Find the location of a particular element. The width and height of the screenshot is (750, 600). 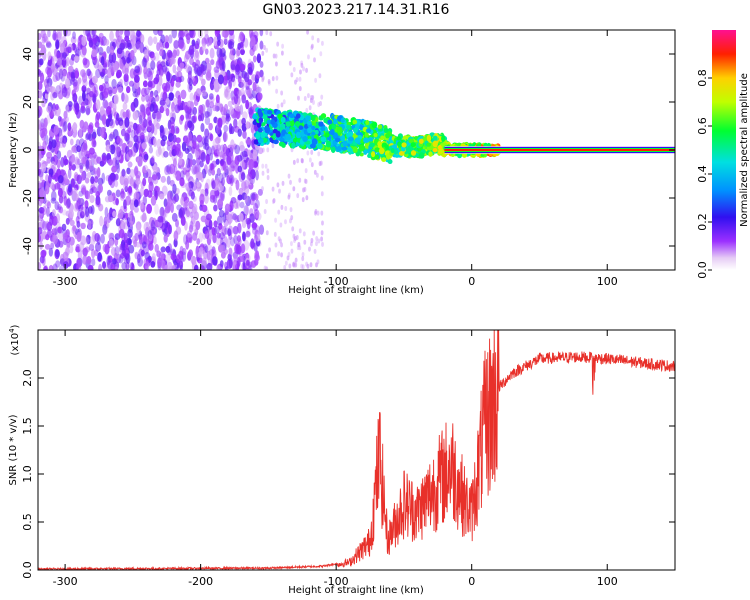

bottom-ytick-label: 1.0 is located at coordinates (27, 474).